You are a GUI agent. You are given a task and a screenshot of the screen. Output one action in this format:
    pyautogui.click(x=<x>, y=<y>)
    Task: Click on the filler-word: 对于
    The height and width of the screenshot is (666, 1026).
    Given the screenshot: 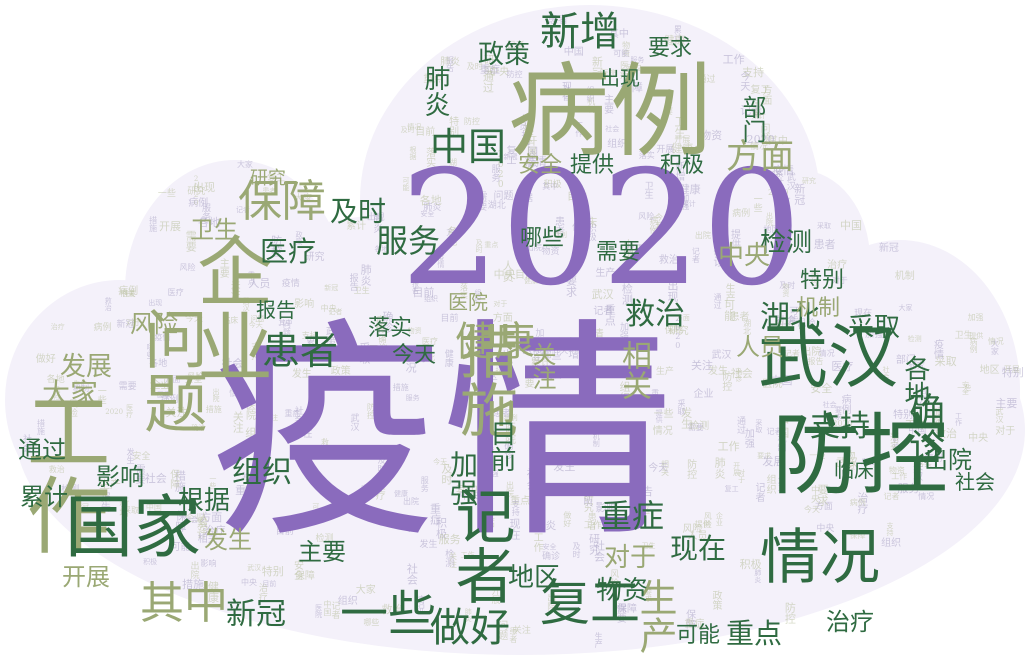 What is the action you would take?
    pyautogui.click(x=634, y=250)
    